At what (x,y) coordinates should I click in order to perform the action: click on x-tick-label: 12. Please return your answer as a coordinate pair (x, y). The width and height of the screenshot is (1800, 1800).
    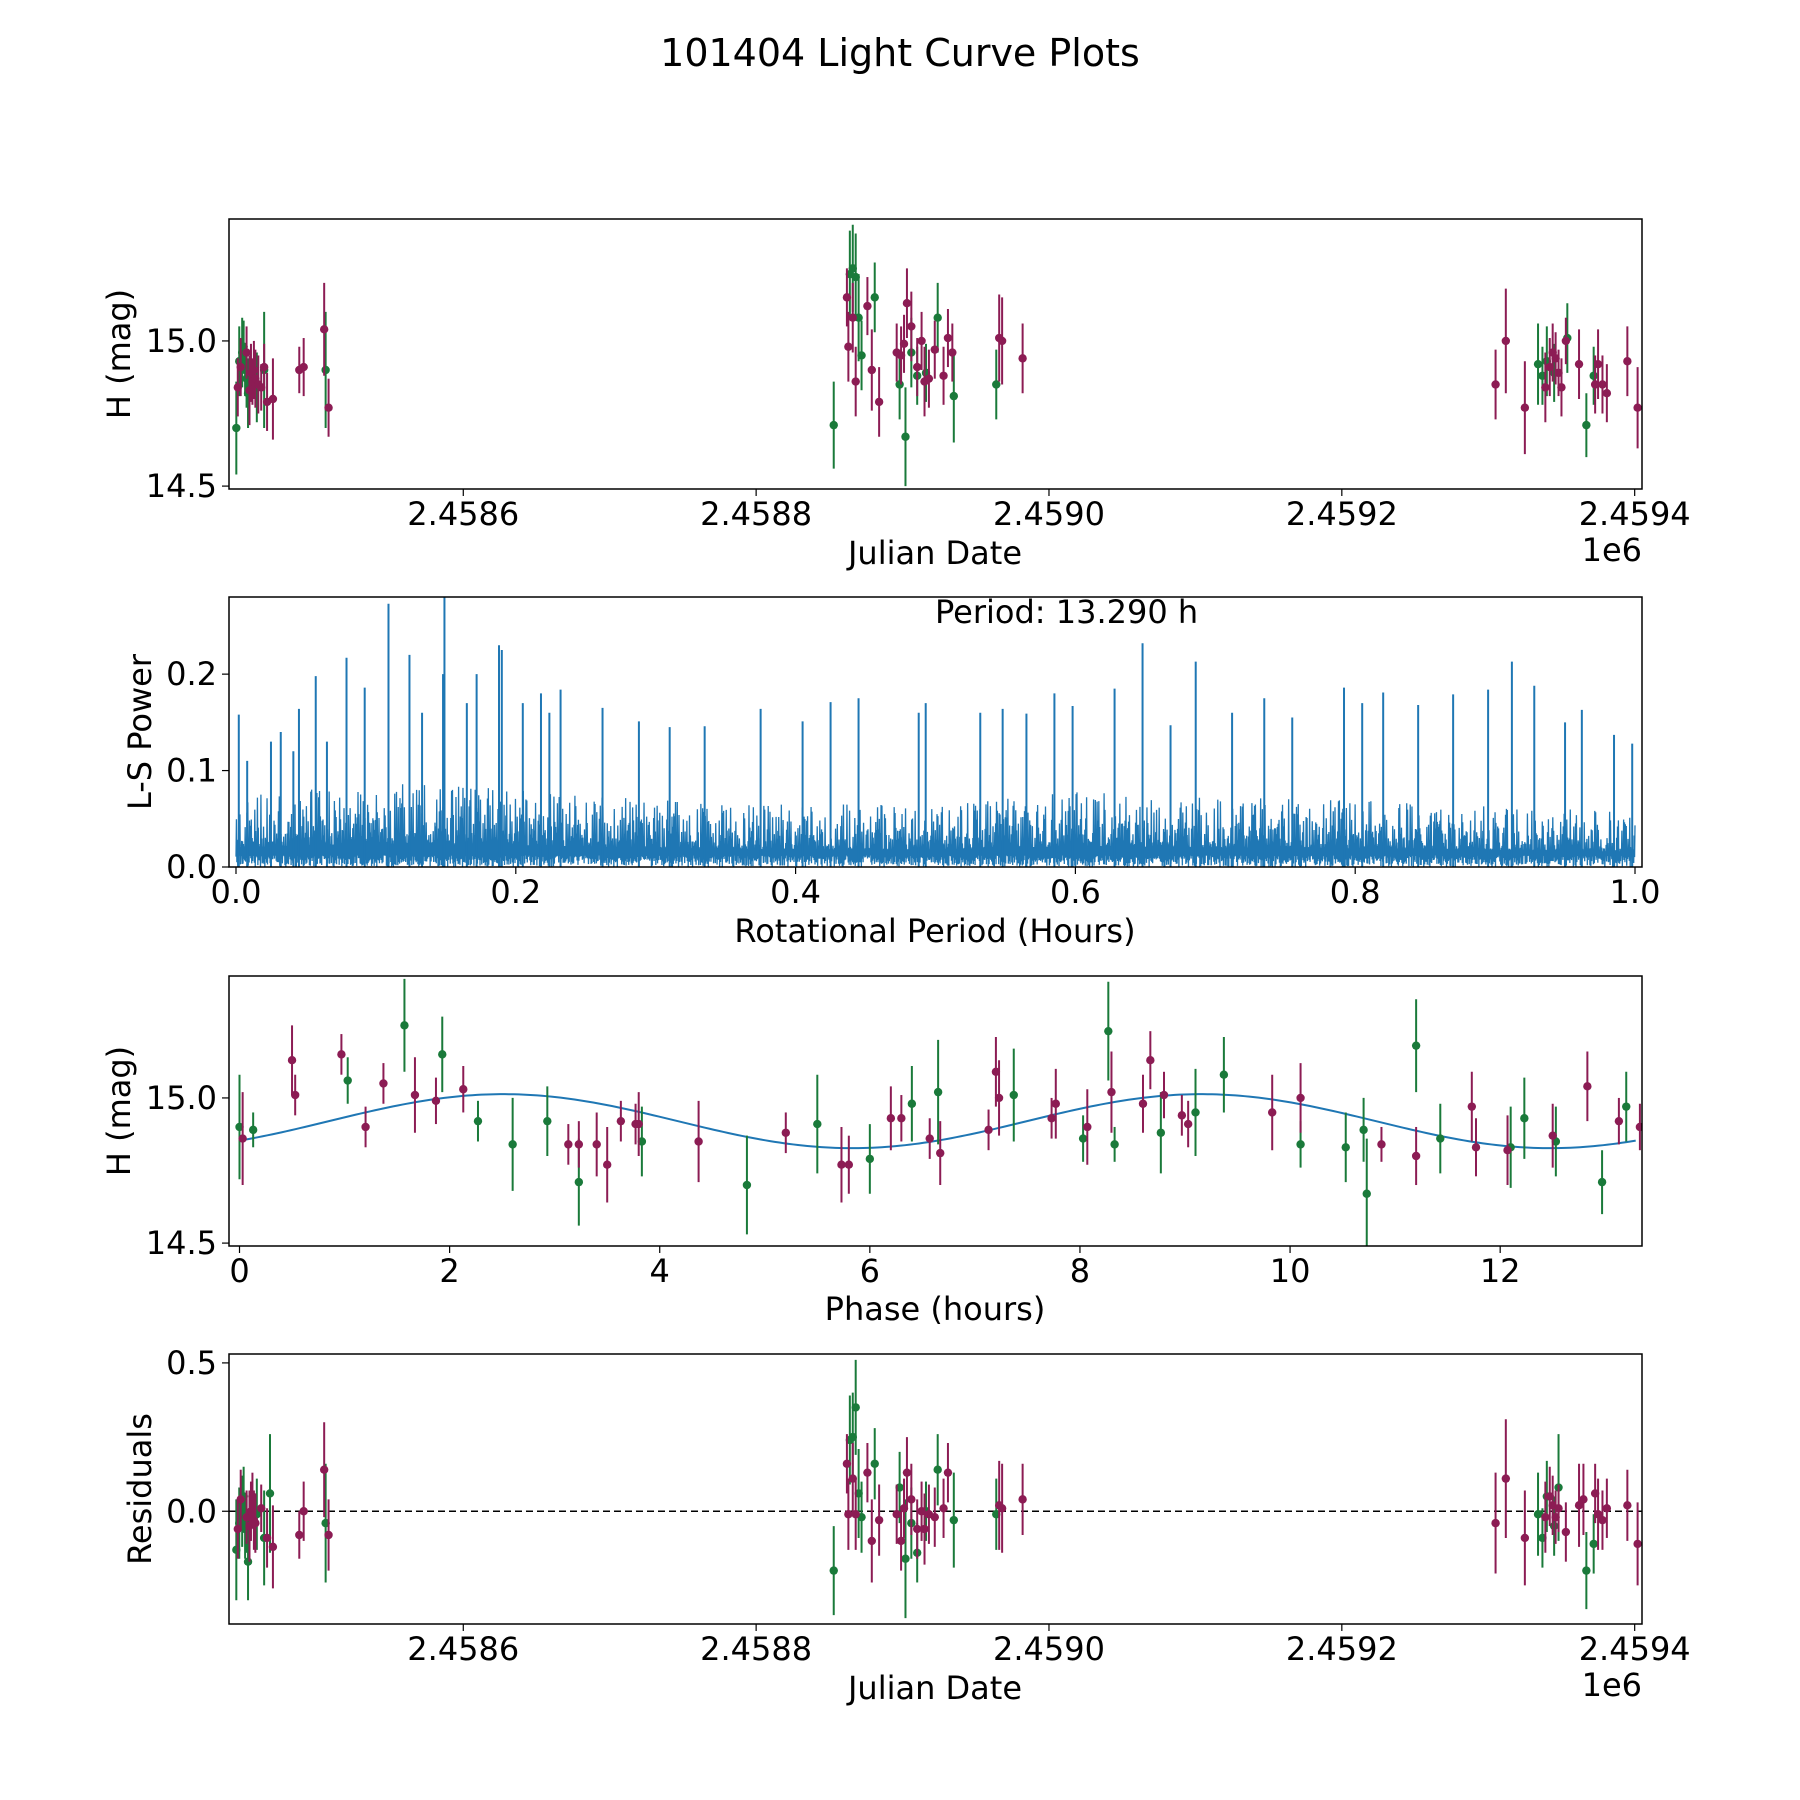
    Looking at the image, I should click on (1500, 1271).